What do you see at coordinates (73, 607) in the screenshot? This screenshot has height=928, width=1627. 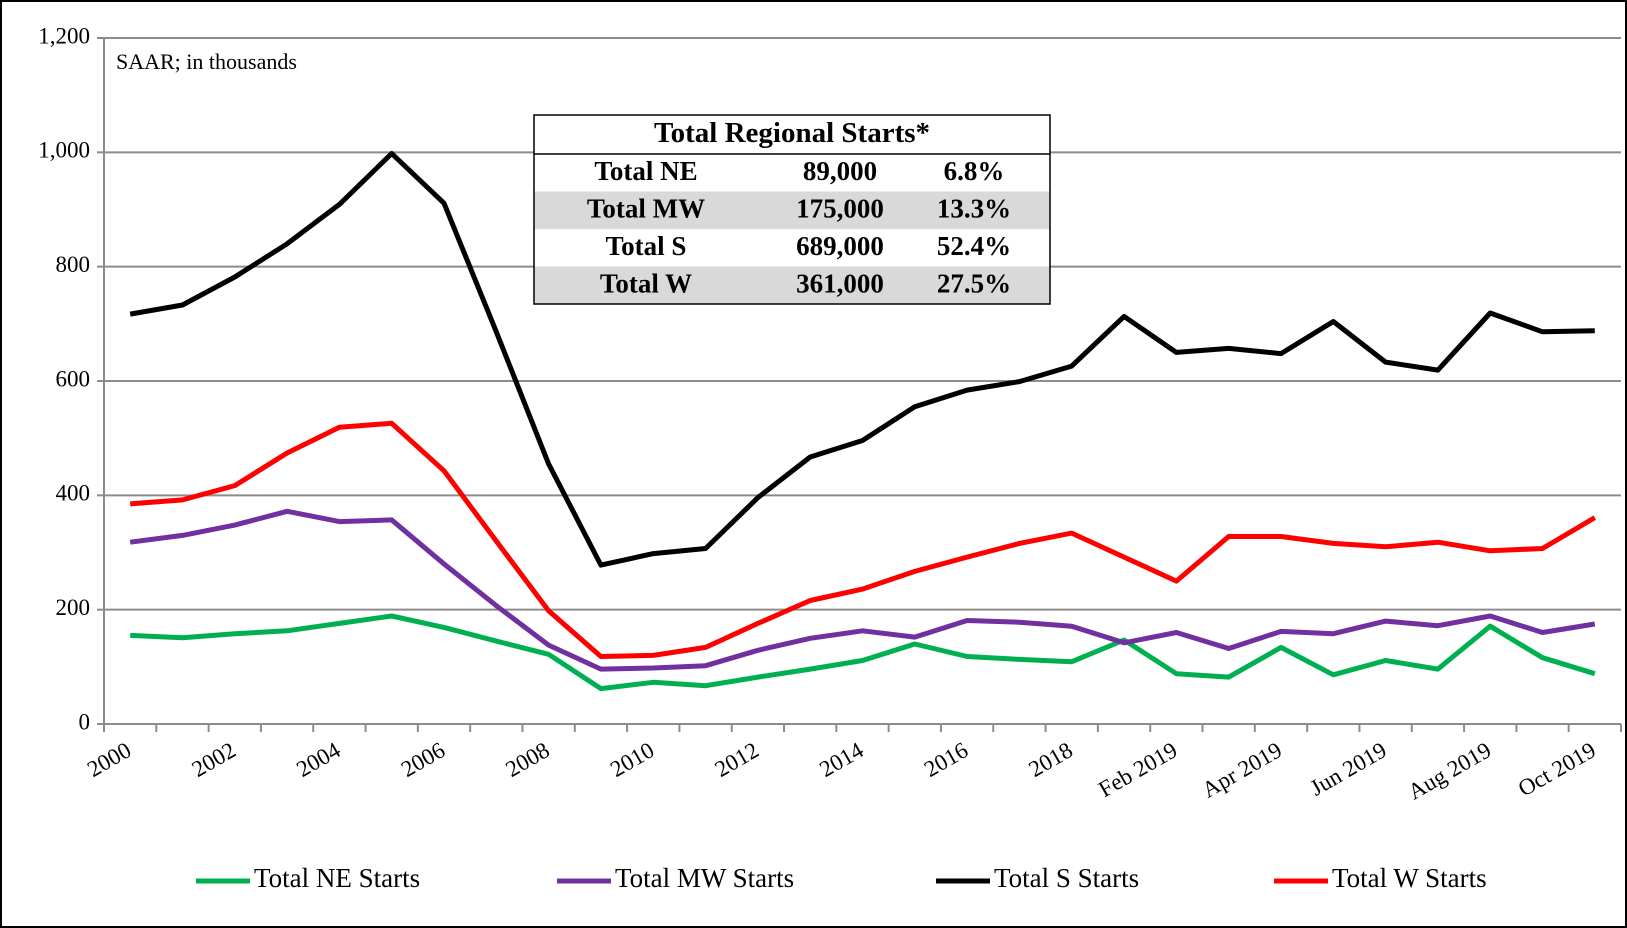 I see `y-tick-label: 200` at bounding box center [73, 607].